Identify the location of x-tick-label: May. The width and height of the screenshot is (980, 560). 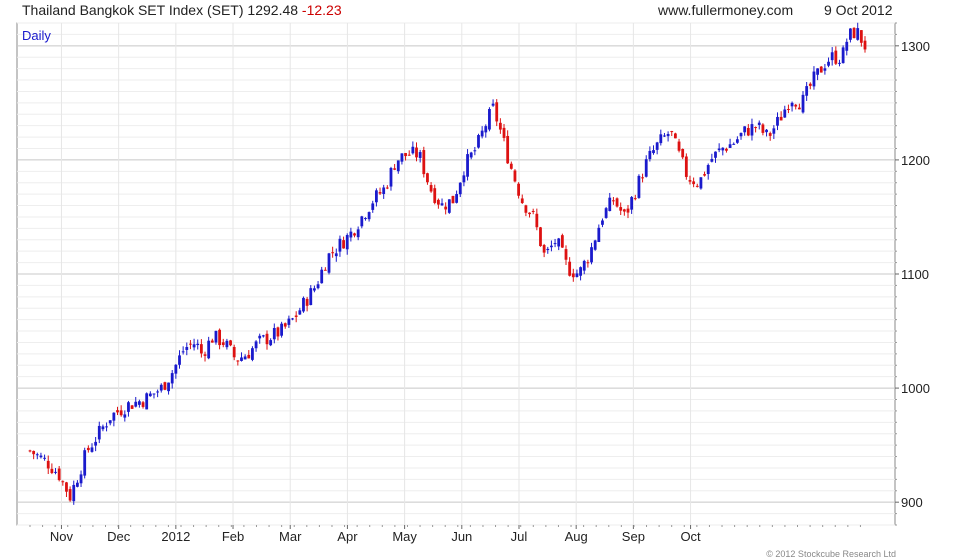
(404, 536).